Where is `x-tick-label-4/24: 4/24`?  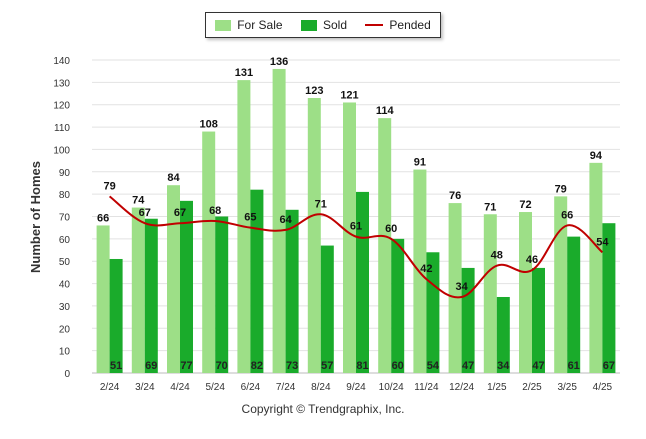 x-tick-label-4/24: 4/24 is located at coordinates (180, 387).